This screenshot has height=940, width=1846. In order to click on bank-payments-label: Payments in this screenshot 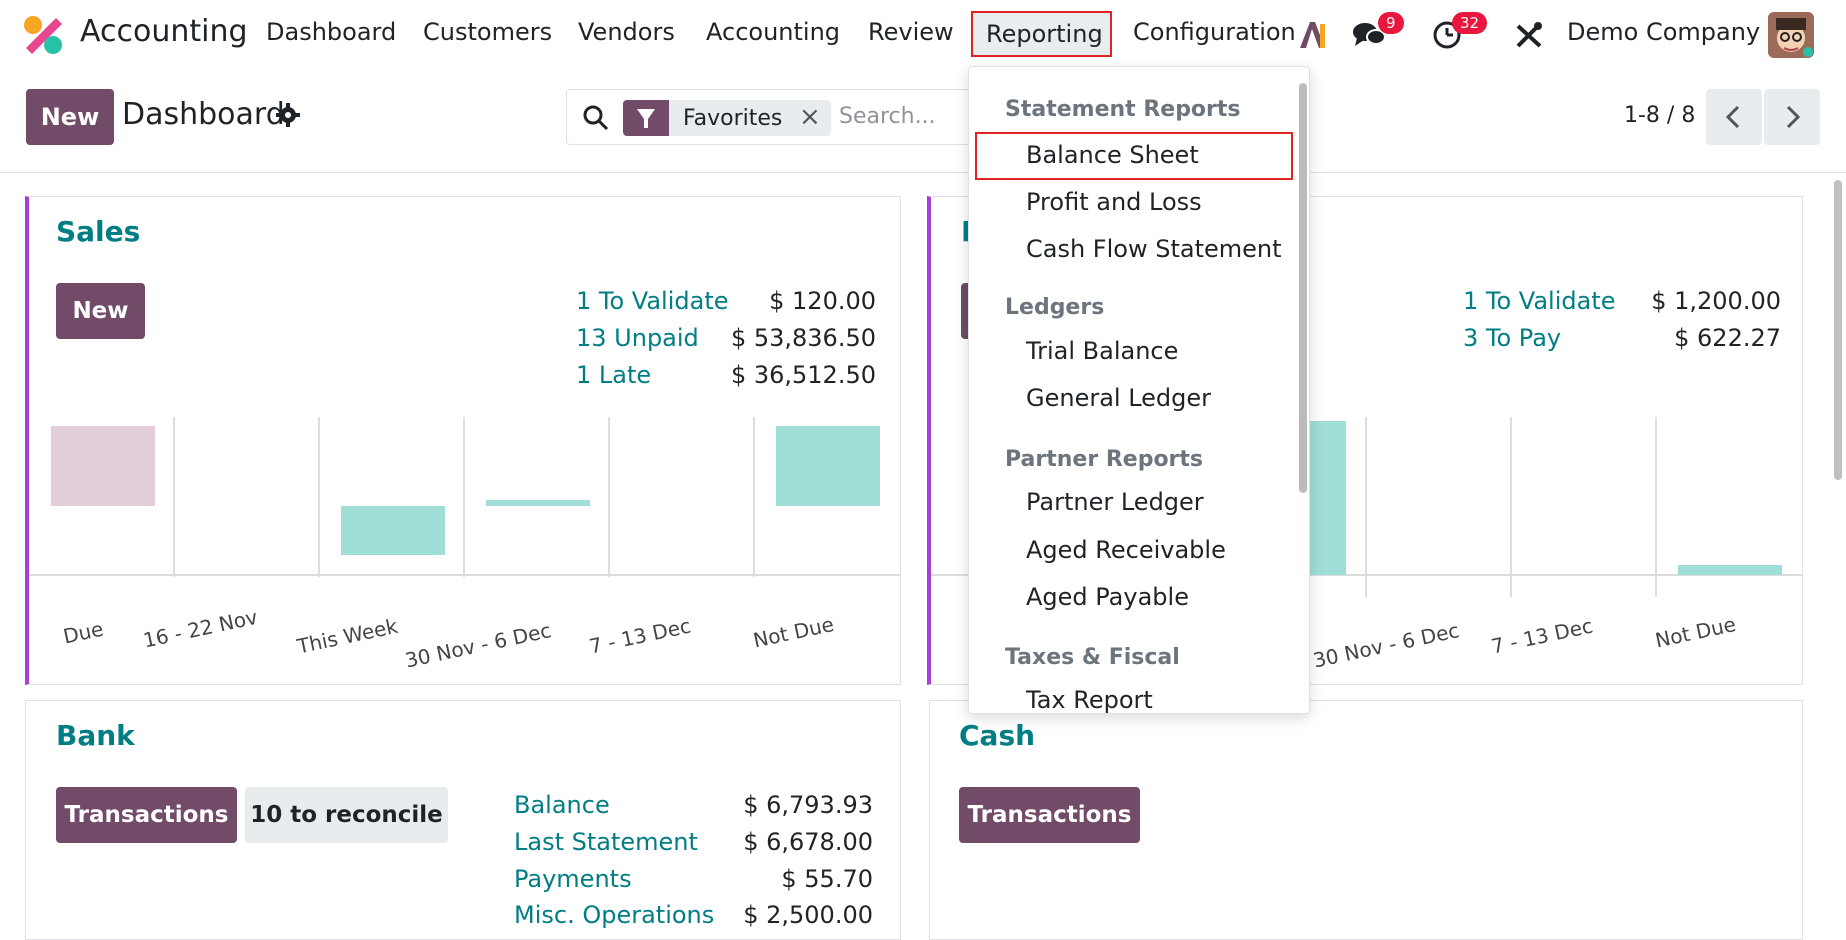, I will do `click(573, 879)`.